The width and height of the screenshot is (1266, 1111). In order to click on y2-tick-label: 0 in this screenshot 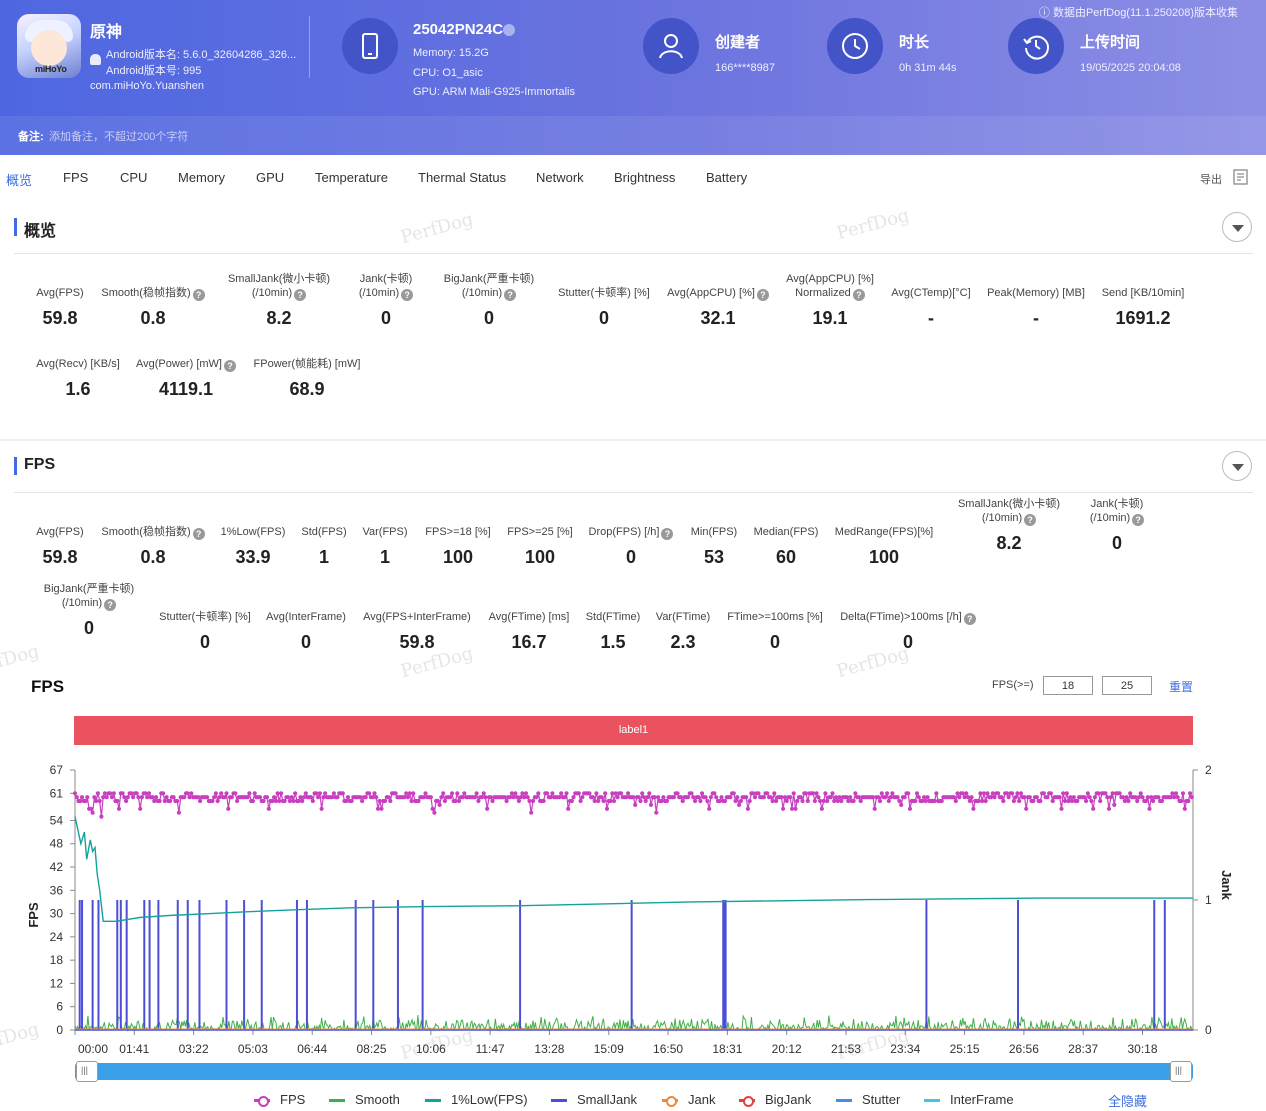, I will do `click(1208, 1030)`.